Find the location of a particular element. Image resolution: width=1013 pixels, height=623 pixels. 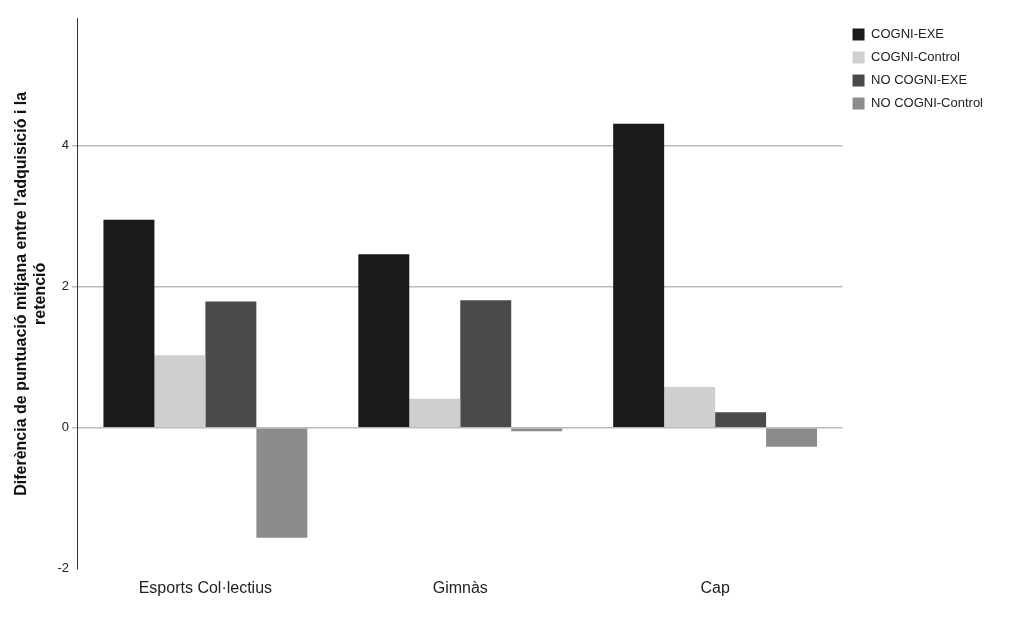

legend-label: COGNI-Control is located at coordinates (915, 57).